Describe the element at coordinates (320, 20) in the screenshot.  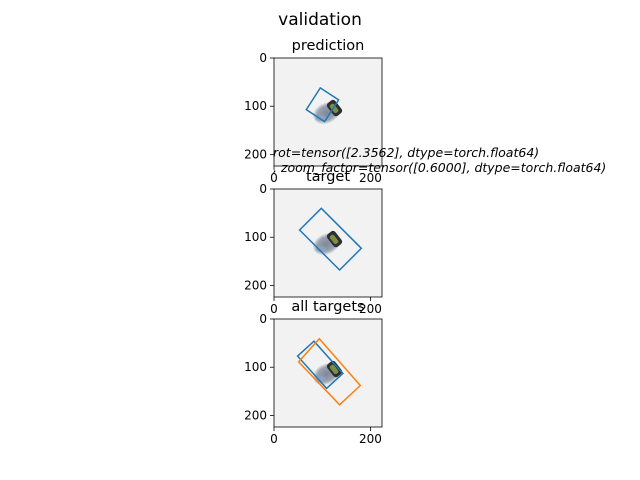
I see `figure-title: validation` at that location.